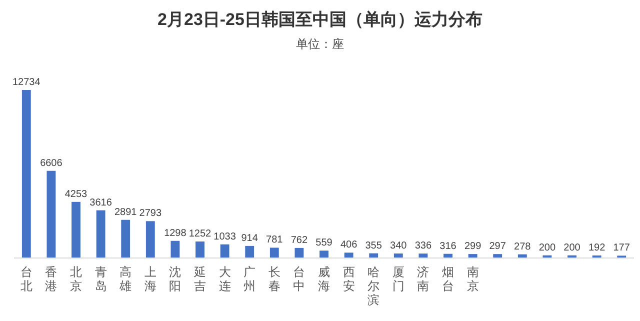 The image size is (640, 321). What do you see at coordinates (348, 279) in the screenshot?
I see `x-tick-label: 西安` at bounding box center [348, 279].